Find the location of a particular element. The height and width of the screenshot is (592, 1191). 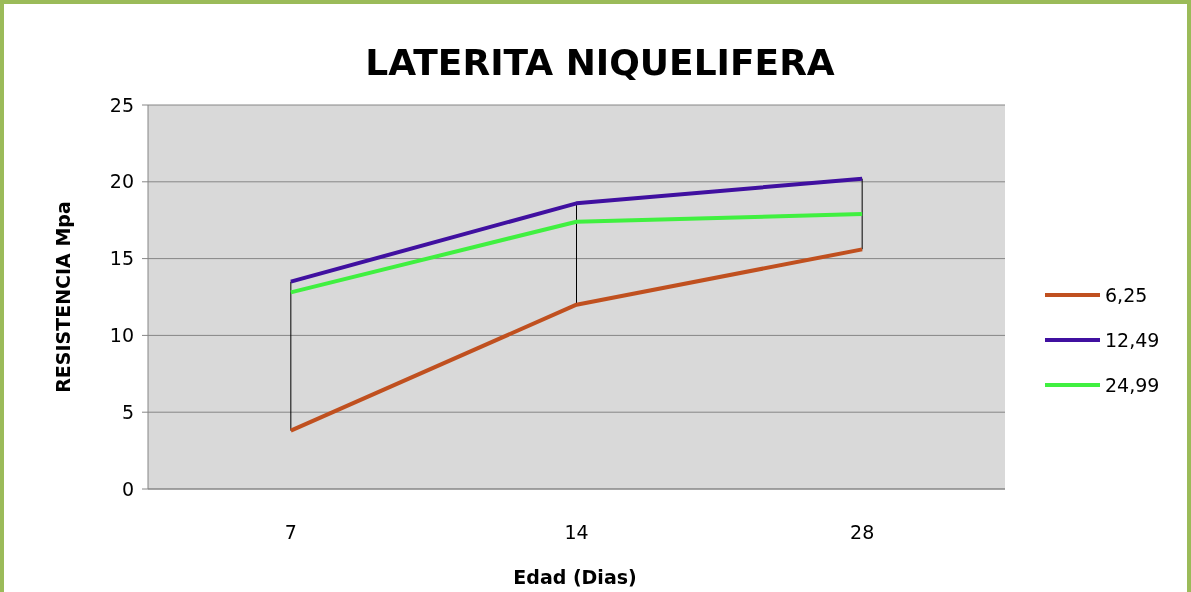

y-tick-label: 15 is located at coordinates (121, 258).